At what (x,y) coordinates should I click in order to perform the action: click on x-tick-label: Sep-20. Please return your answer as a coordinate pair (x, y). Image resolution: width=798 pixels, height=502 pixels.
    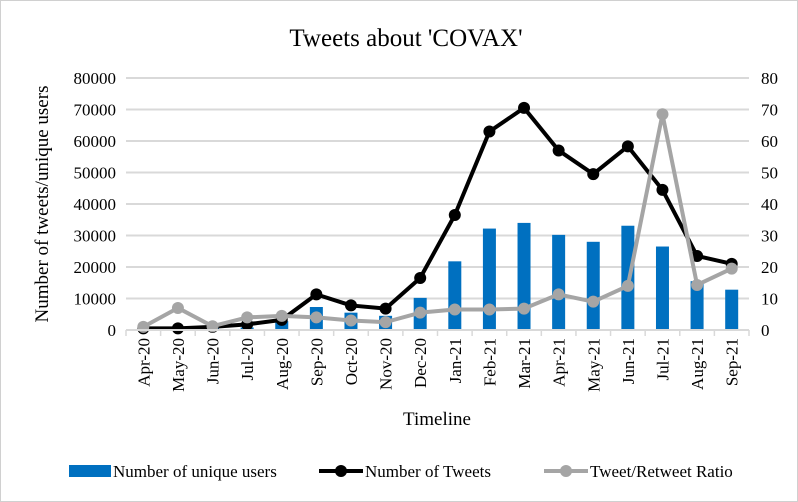
    Looking at the image, I should click on (316, 362).